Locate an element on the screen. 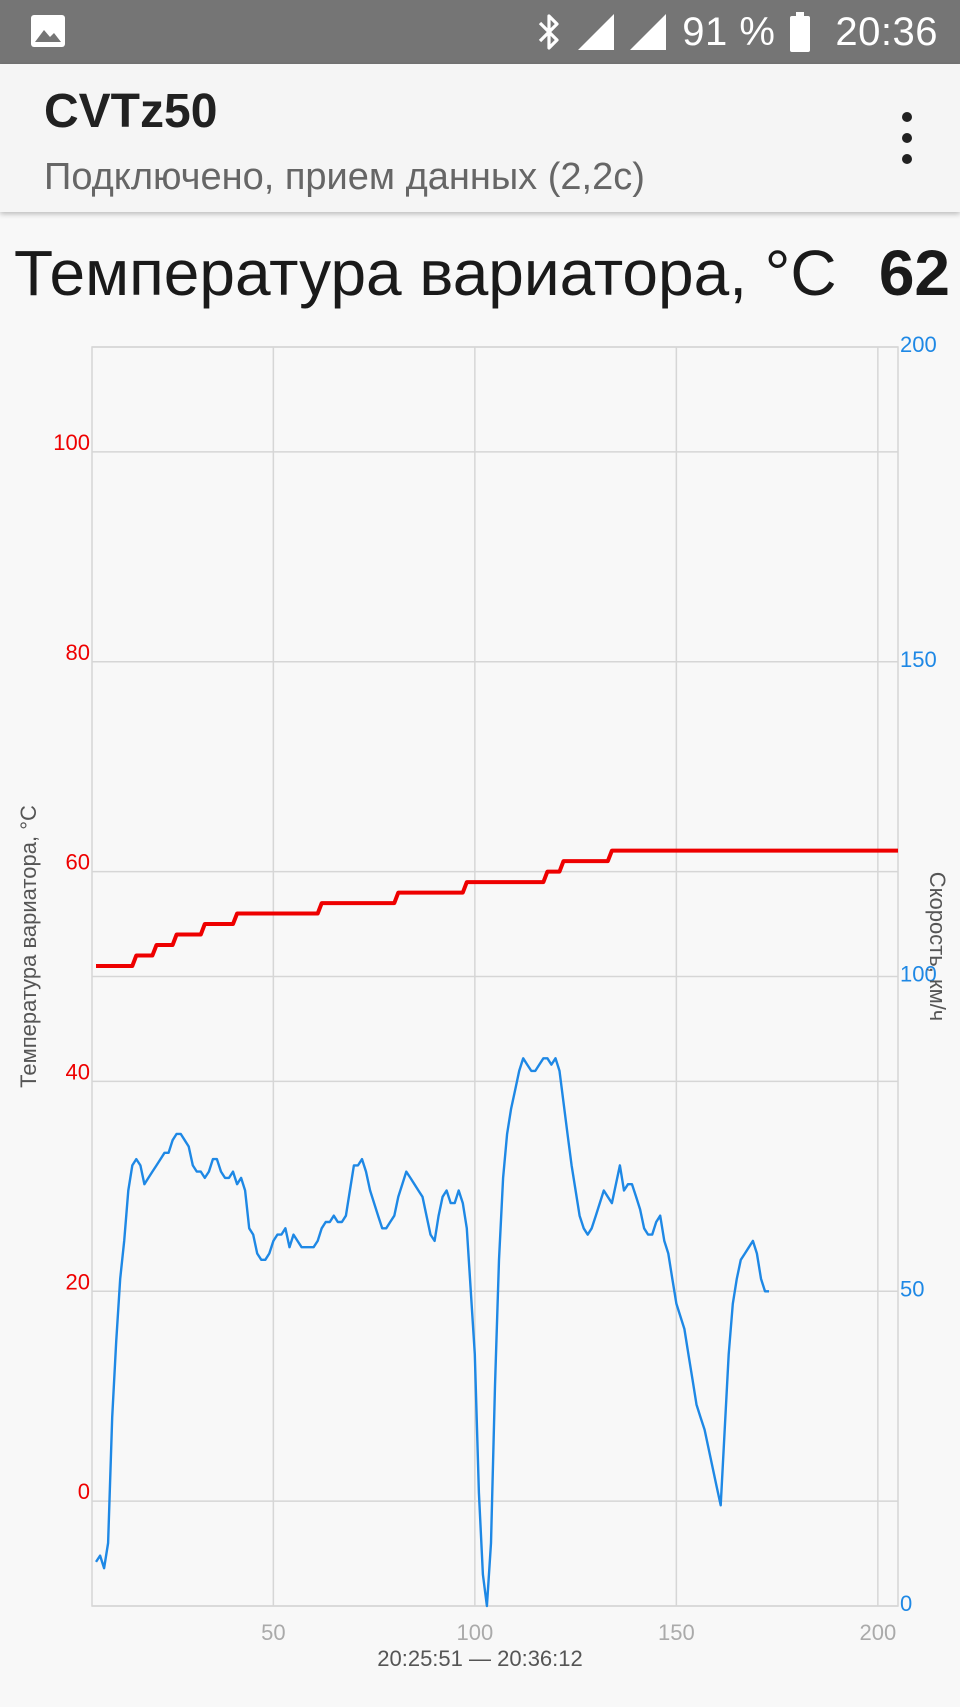 The height and width of the screenshot is (1707, 960). right-tick-label: 0 is located at coordinates (906, 1603).